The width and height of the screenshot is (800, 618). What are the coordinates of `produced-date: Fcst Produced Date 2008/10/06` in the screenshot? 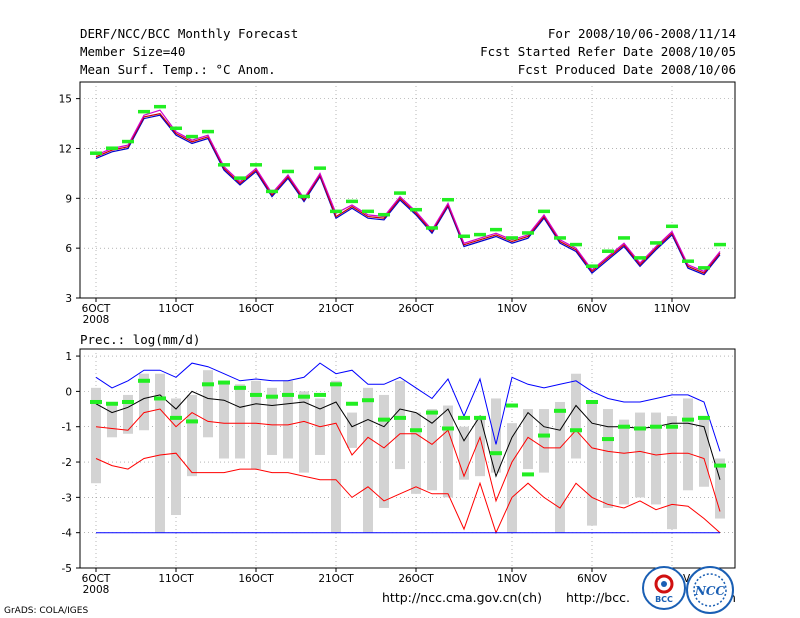 It's located at (626, 69).